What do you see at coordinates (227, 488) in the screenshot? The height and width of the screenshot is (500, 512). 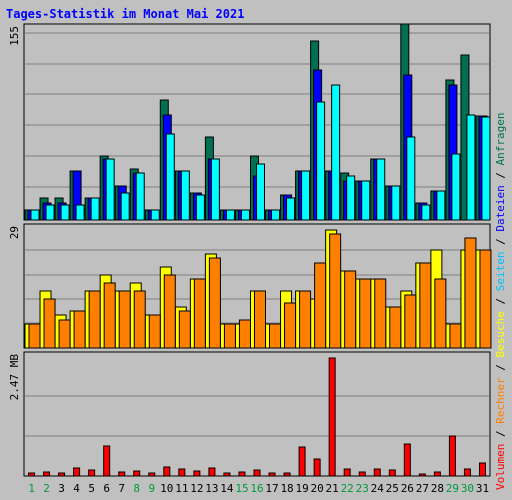 I see `x-tick-label: 14` at bounding box center [227, 488].